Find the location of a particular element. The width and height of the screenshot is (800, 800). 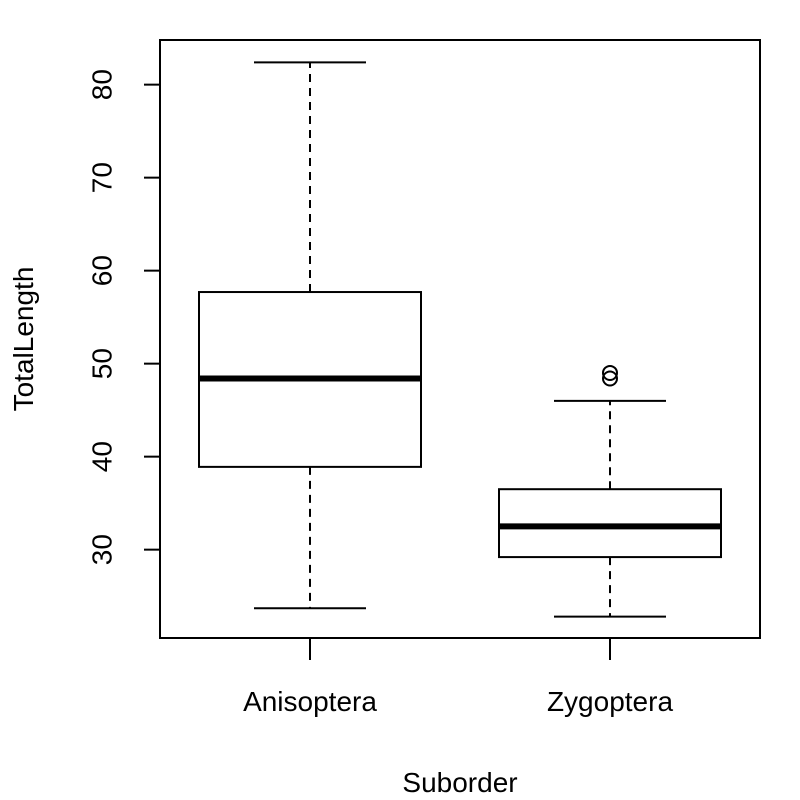

y-tick-label: 80 is located at coordinates (101, 84).